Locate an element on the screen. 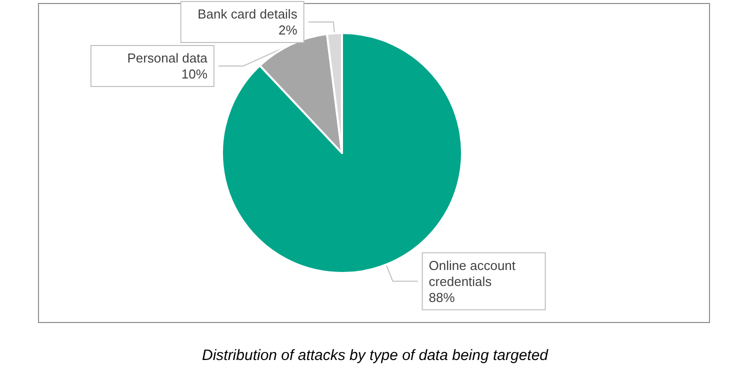  slice-label: Bank card details is located at coordinates (248, 14).